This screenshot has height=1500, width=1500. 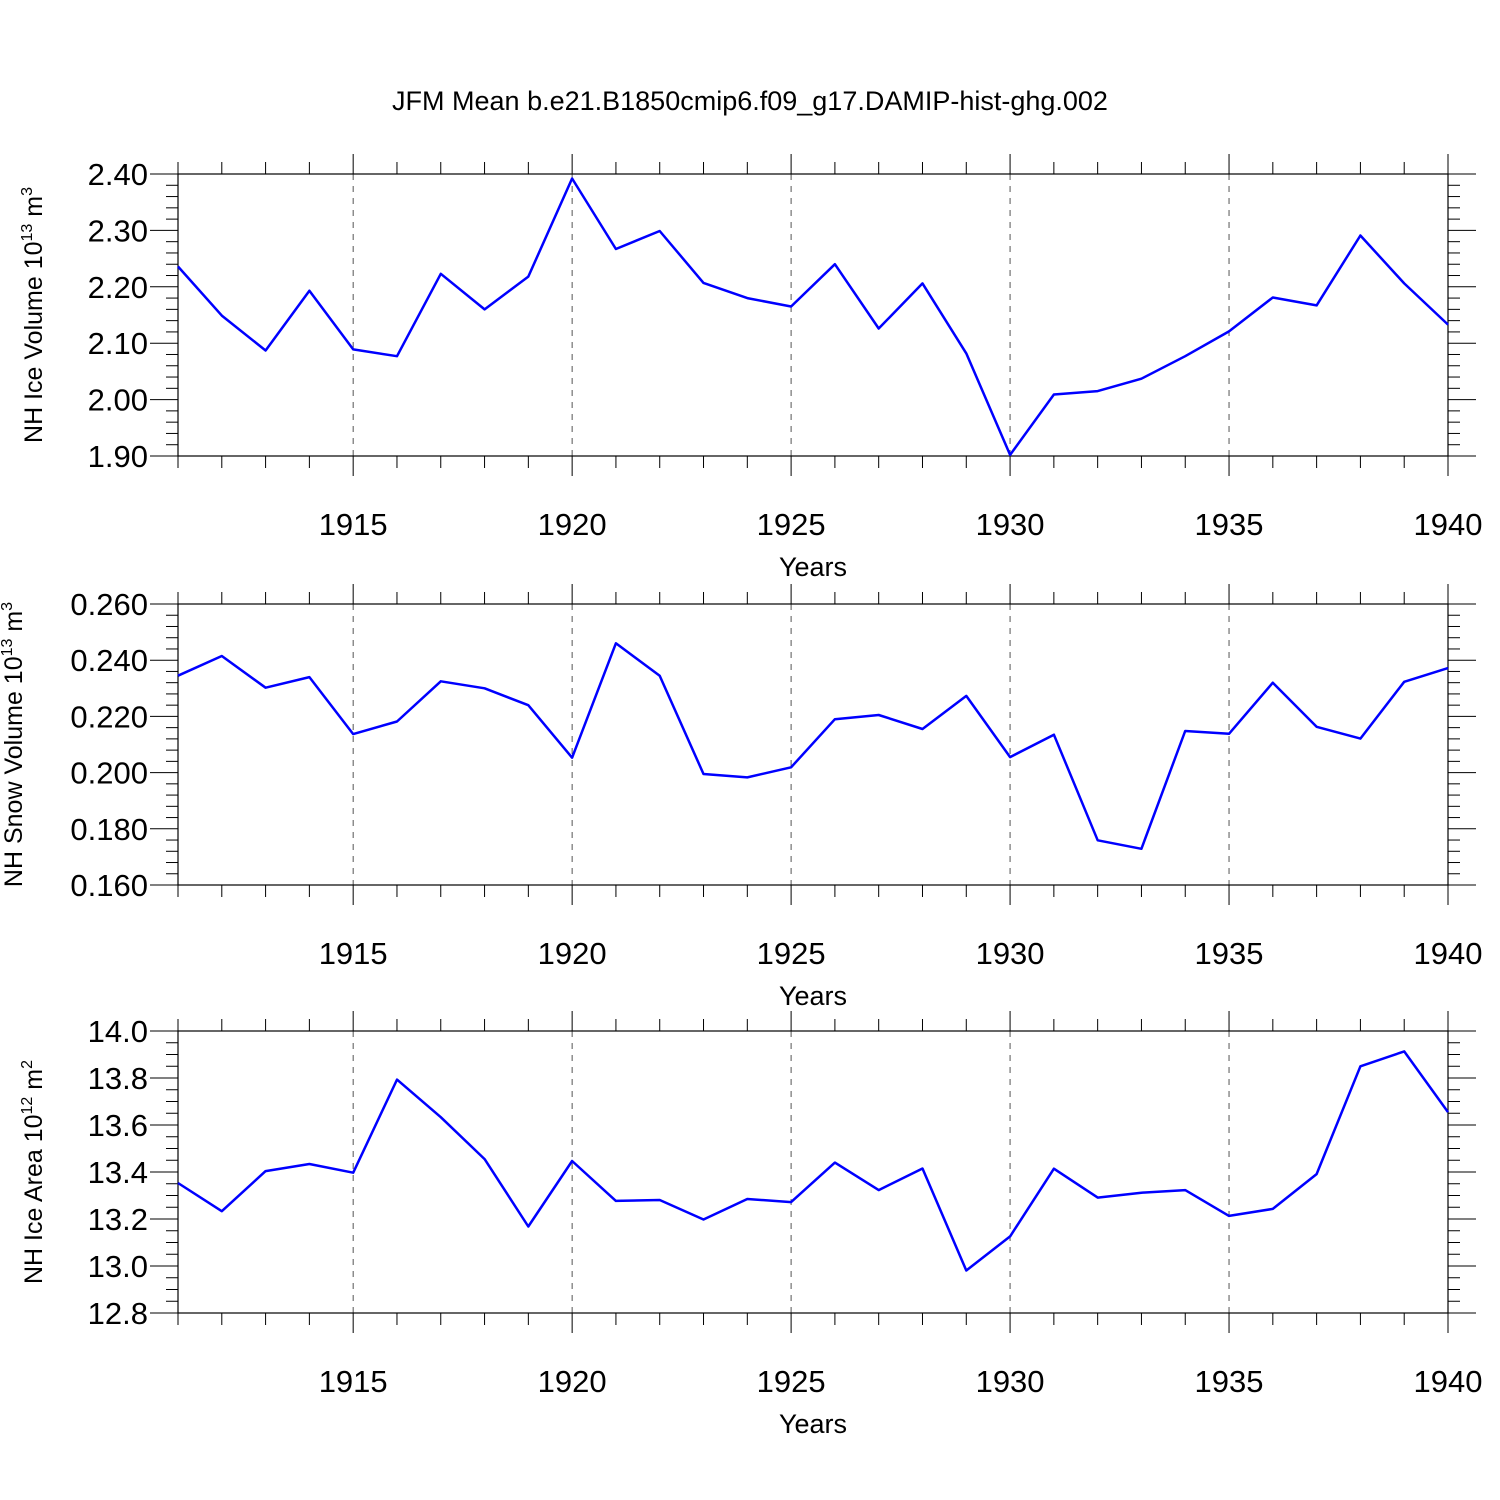 I want to click on y-axis-label: NH Ice Volume 1013 m3, so click(x=33, y=315).